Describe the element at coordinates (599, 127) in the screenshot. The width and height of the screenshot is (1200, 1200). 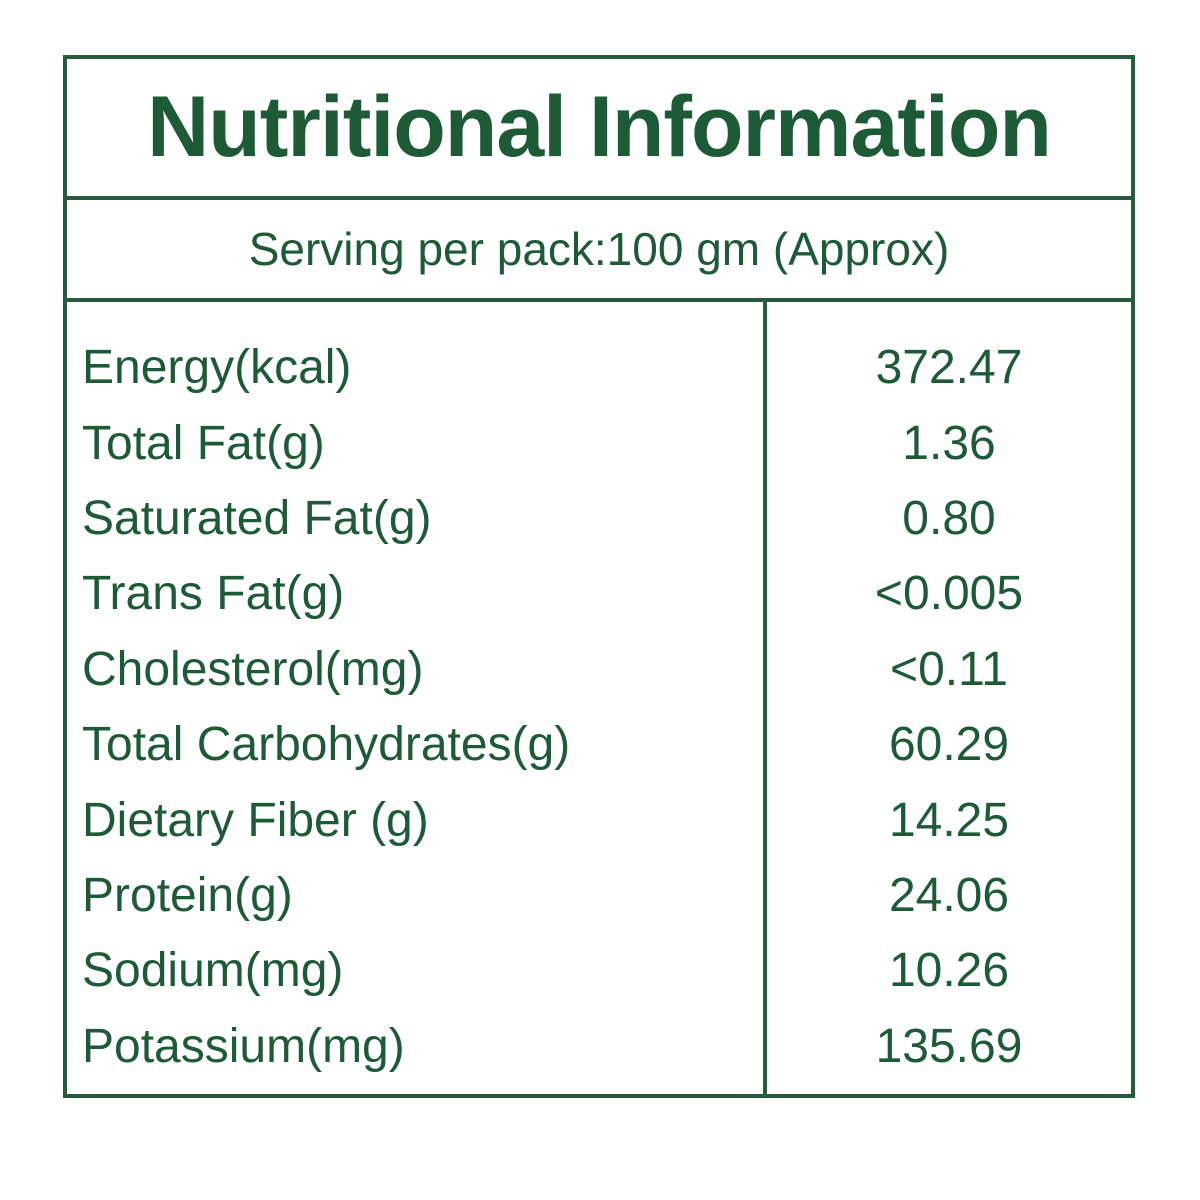
I see `page-title: Nutritional Information` at that location.